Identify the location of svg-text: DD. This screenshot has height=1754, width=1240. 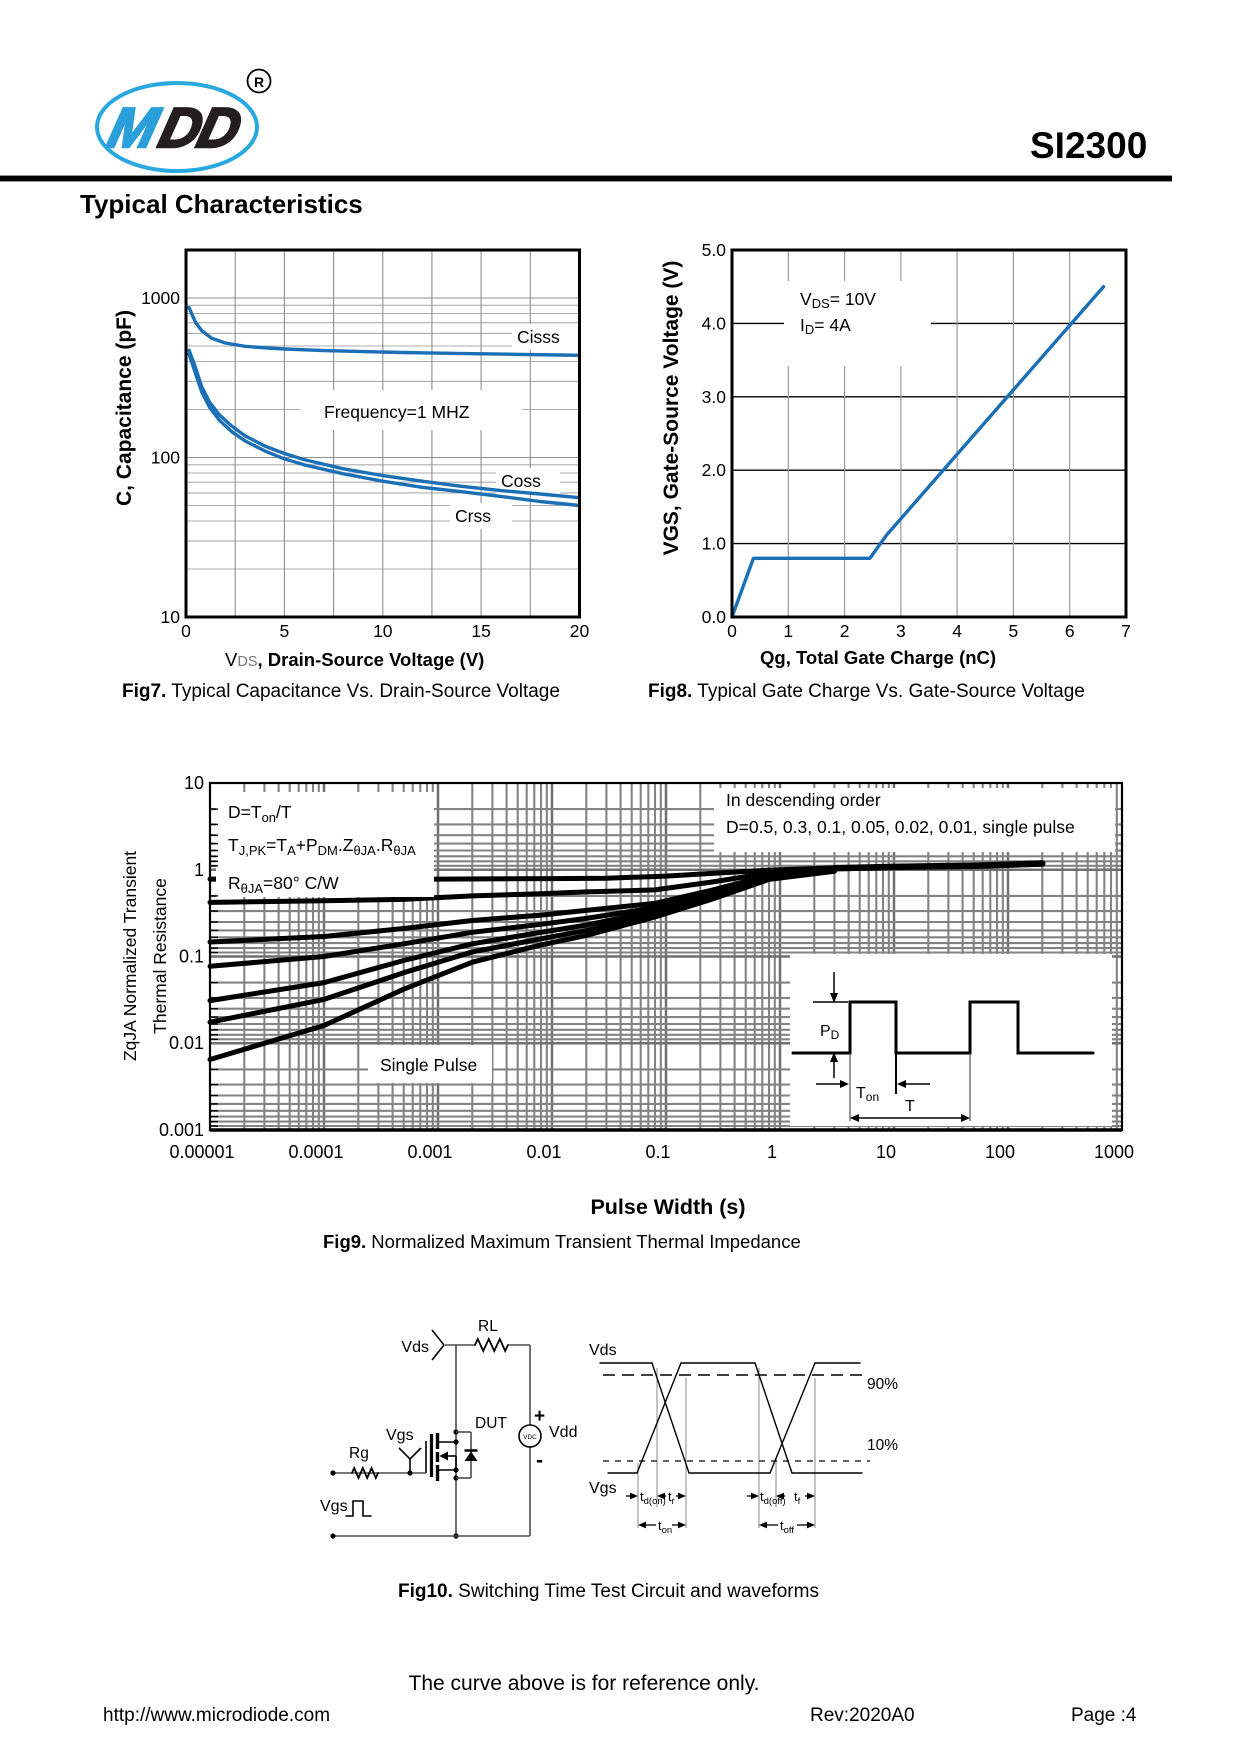
(199, 129).